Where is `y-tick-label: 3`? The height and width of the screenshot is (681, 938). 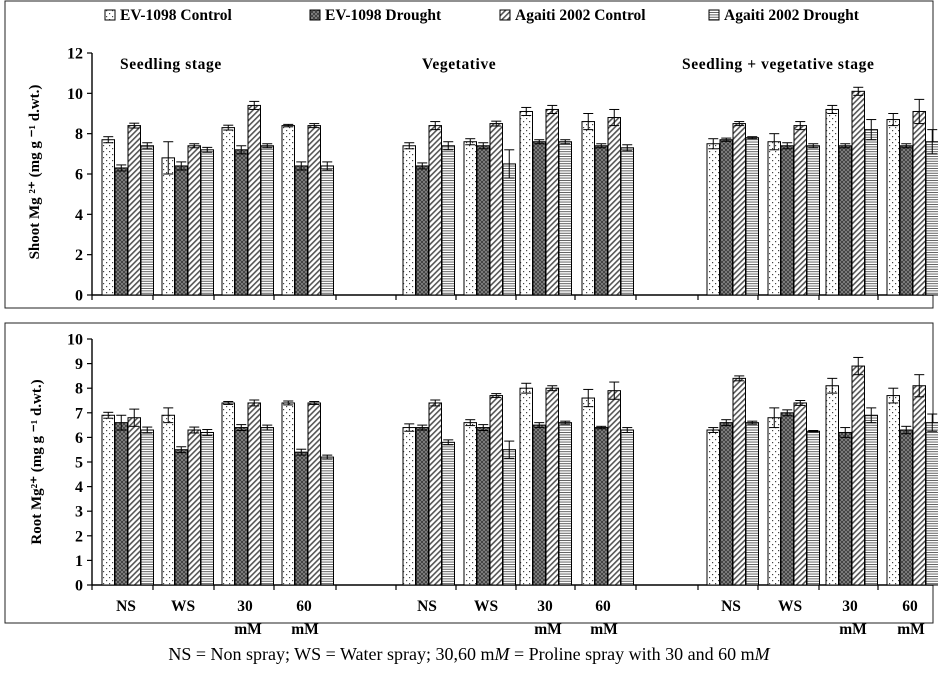
y-tick-label: 3 is located at coordinates (79, 512).